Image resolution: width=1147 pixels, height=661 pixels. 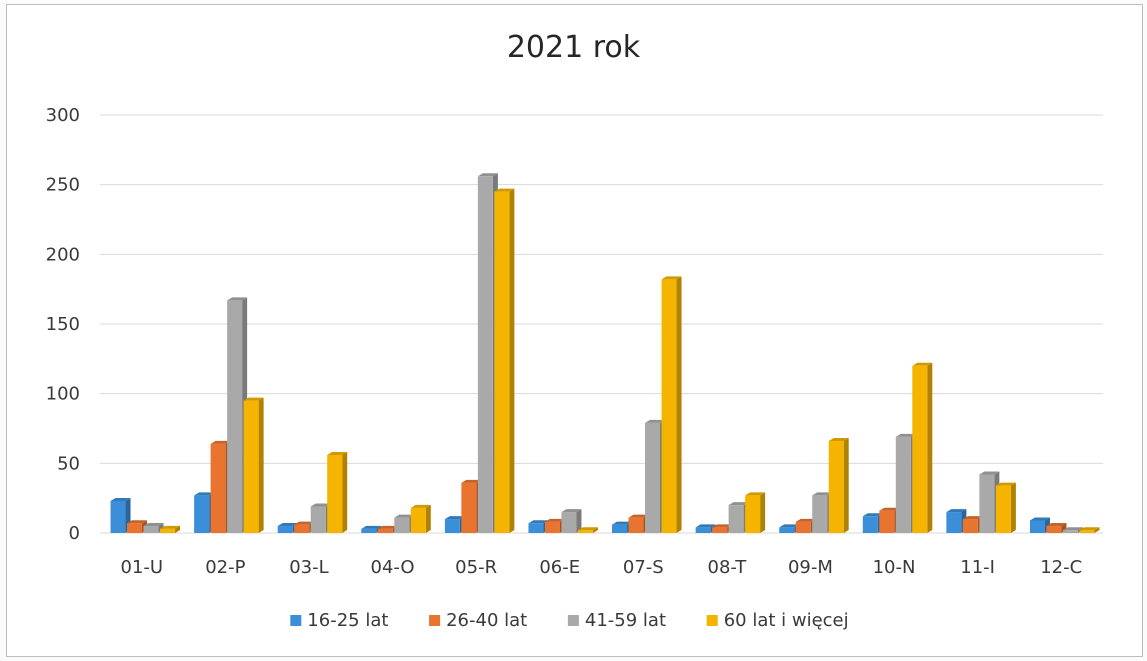 What do you see at coordinates (347, 620) in the screenshot?
I see `legend-label: 16-25 lat` at bounding box center [347, 620].